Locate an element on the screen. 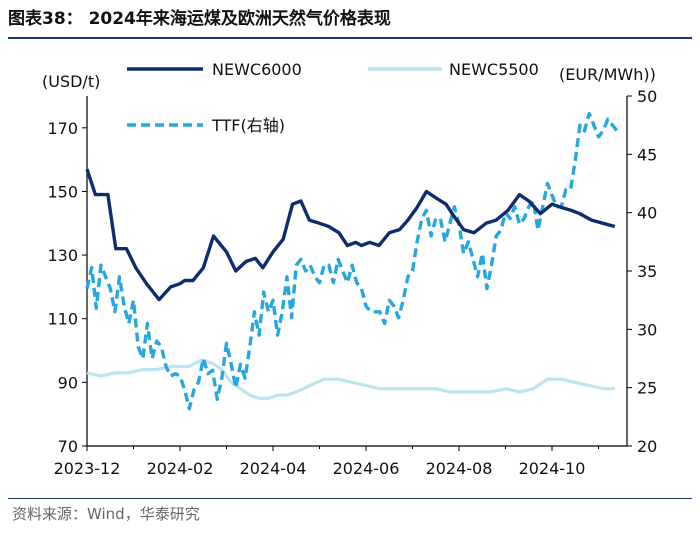 The width and height of the screenshot is (700, 535). left-tick-label: 90 is located at coordinates (68, 382).